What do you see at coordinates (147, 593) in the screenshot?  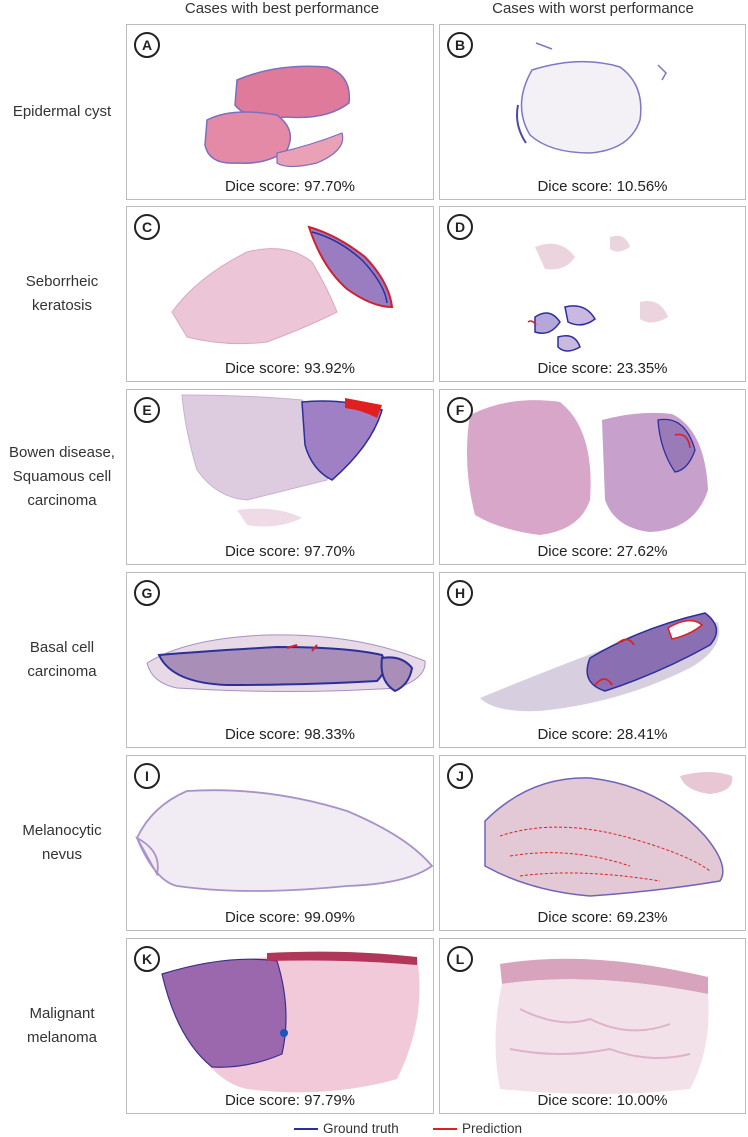 I see `panel-letter: G` at bounding box center [147, 593].